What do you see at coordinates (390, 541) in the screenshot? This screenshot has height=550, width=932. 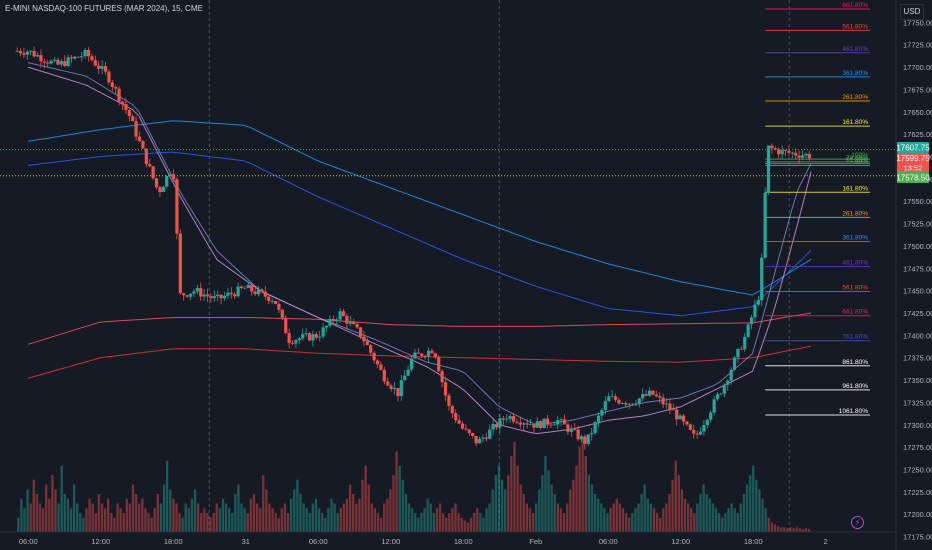 I see `time-tick-label: 12:00` at bounding box center [390, 541].